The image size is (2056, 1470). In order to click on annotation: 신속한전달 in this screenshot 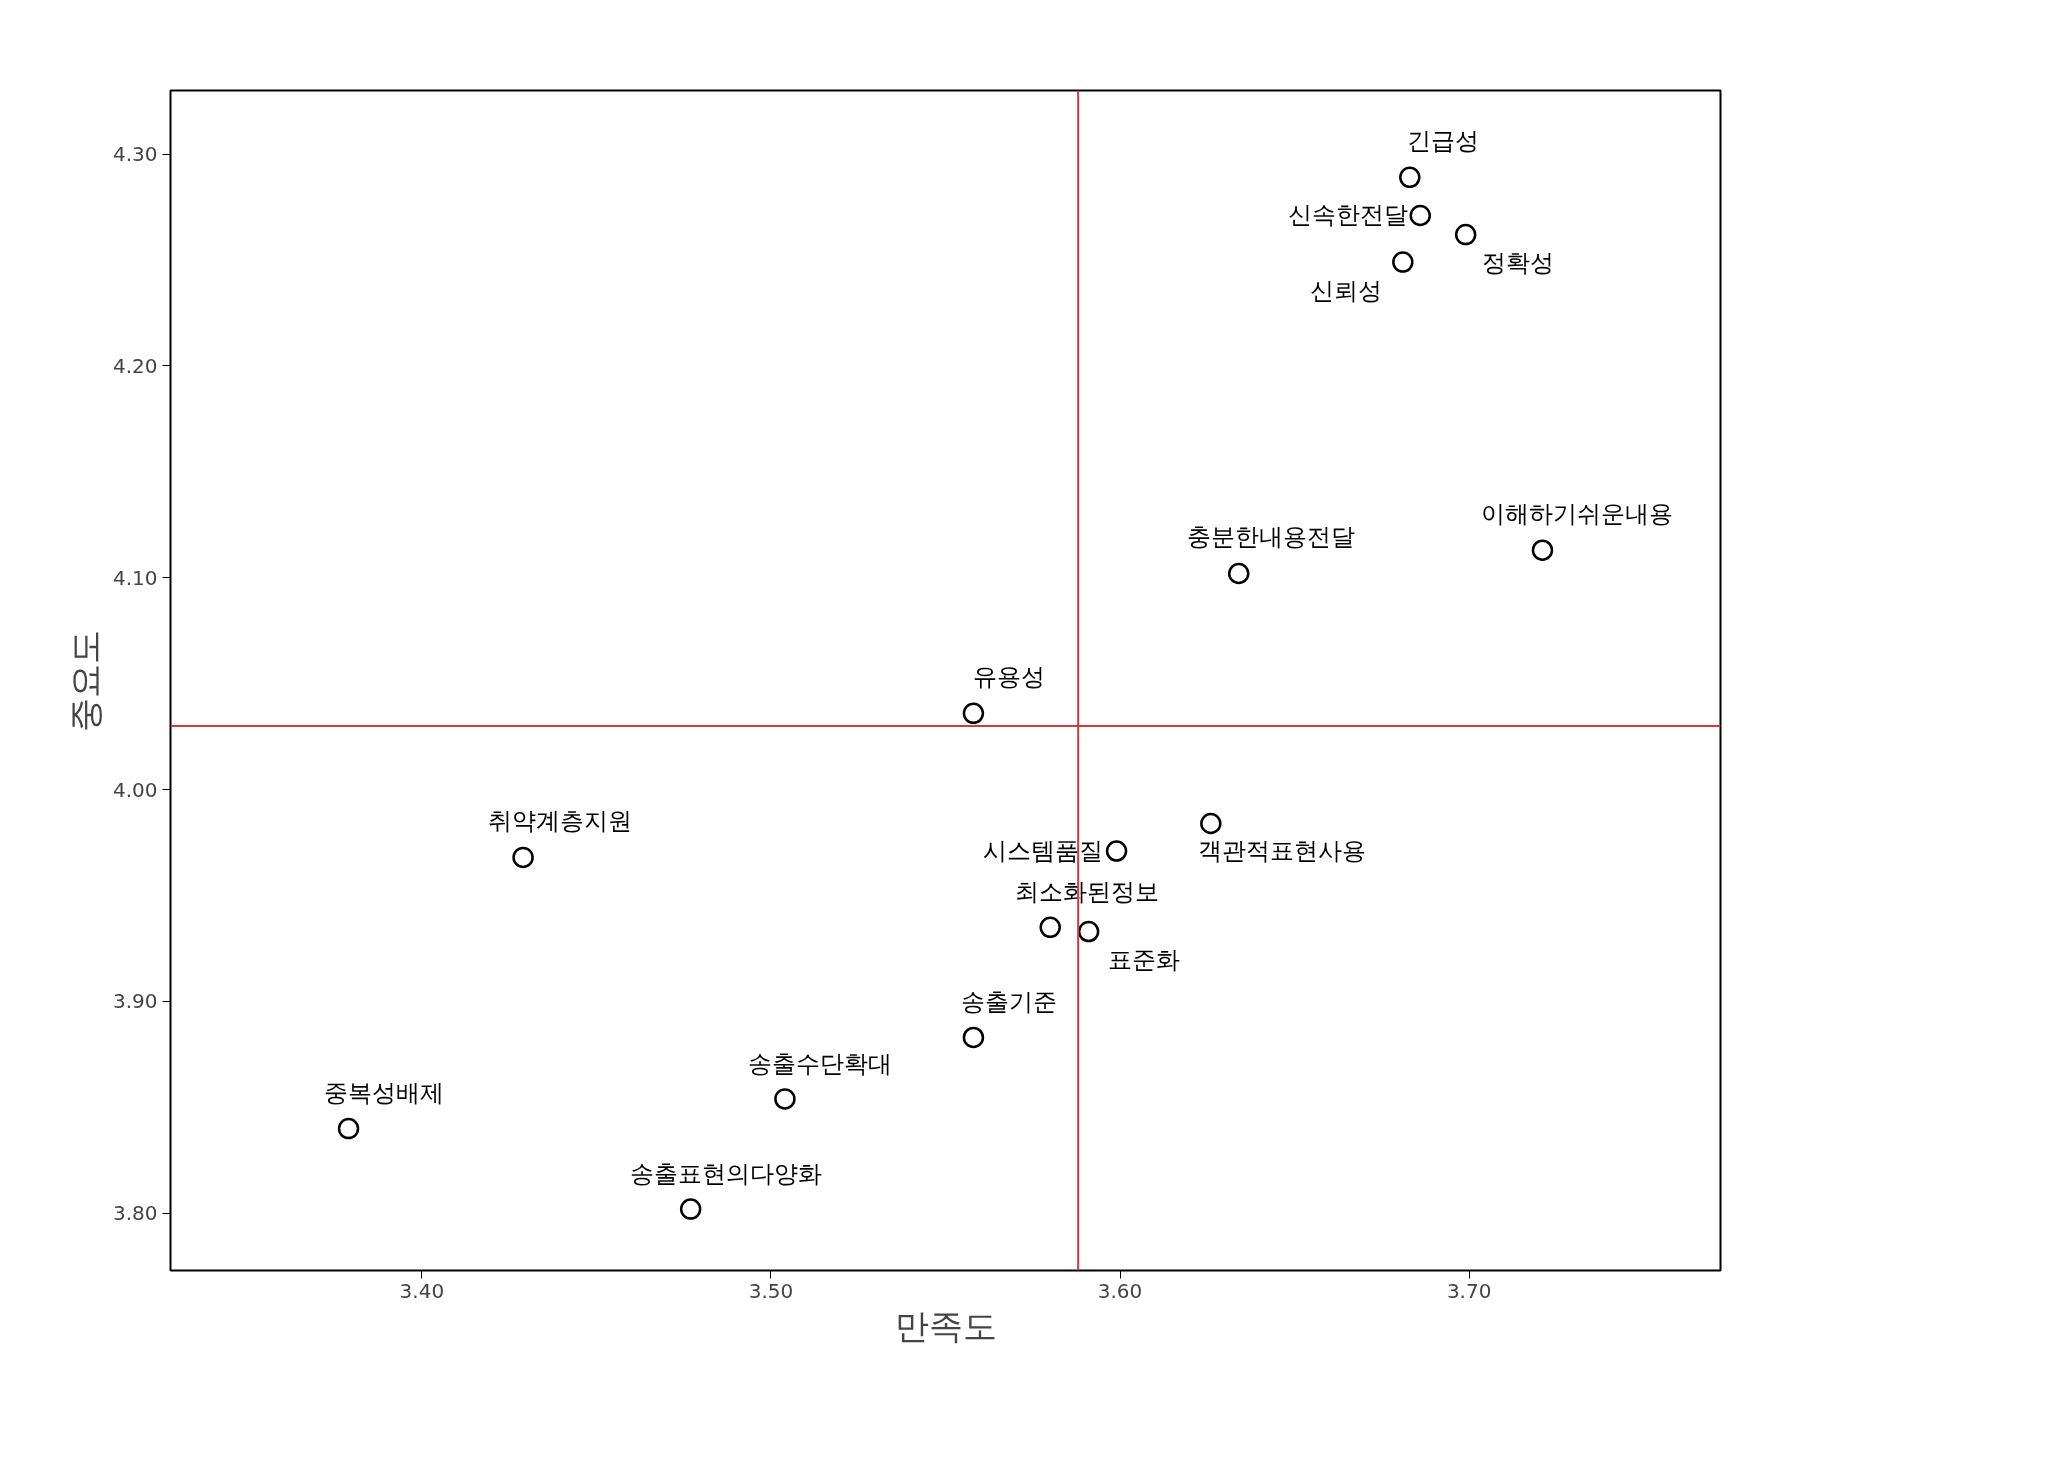, I will do `click(1348, 215)`.